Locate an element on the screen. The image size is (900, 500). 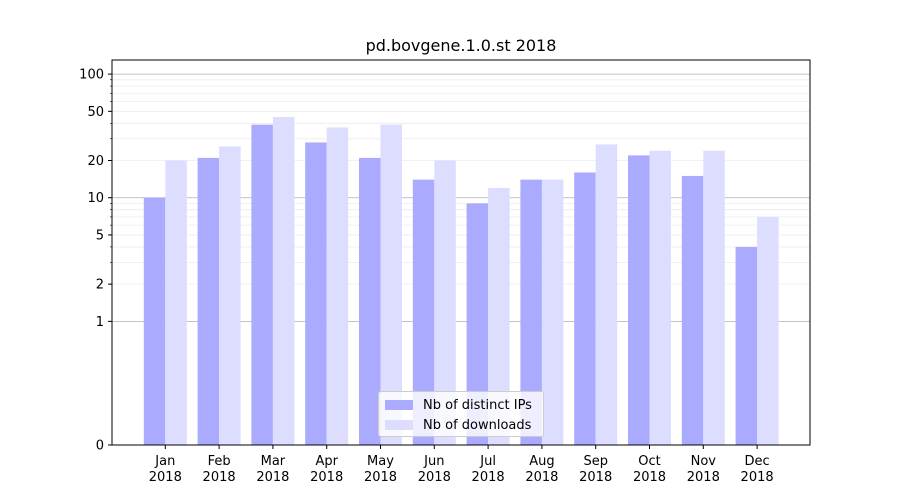
legend: Nb of distinct IPs Nb of downloads is located at coordinates (461, 414).